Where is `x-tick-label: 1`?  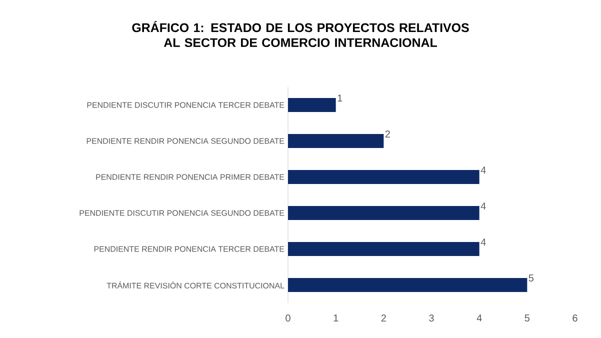 x-tick-label: 1 is located at coordinates (336, 318).